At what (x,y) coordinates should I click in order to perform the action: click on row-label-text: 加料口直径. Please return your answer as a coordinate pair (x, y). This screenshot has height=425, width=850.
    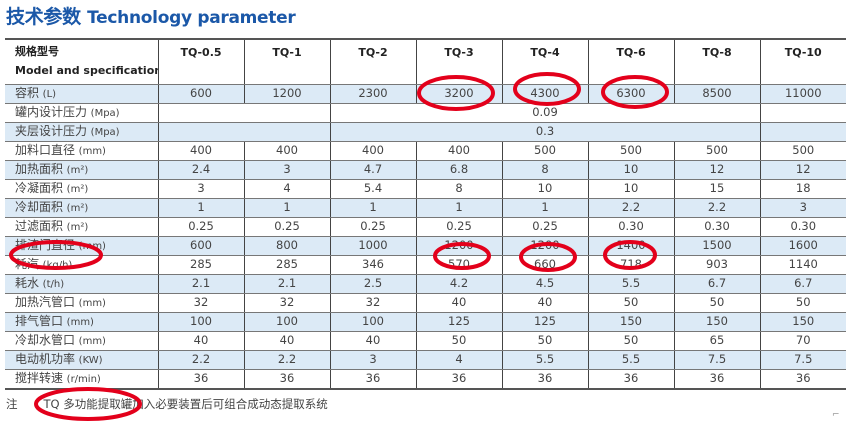
    Looking at the image, I should click on (45, 149).